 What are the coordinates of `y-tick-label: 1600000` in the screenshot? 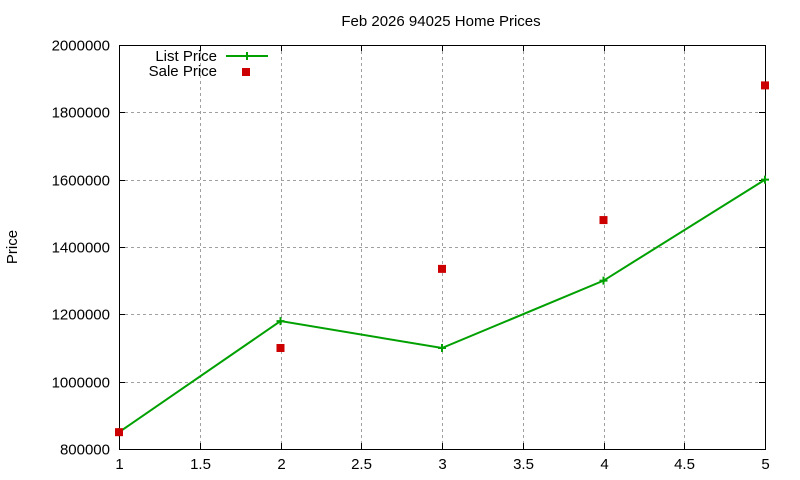 It's located at (81, 181).